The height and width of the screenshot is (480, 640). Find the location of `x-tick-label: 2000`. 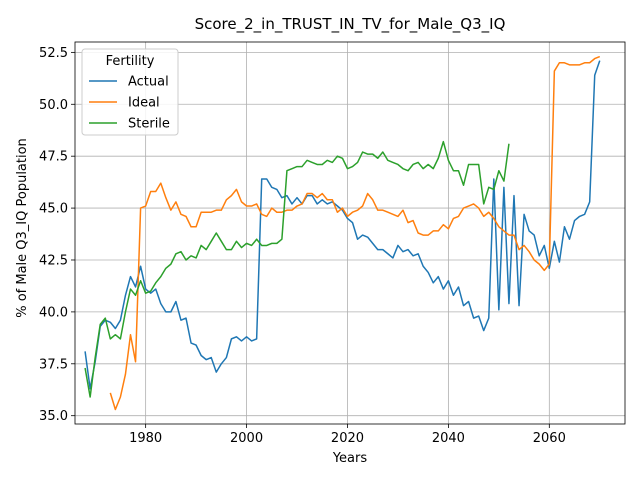

x-tick-label: 2000 is located at coordinates (246, 438).